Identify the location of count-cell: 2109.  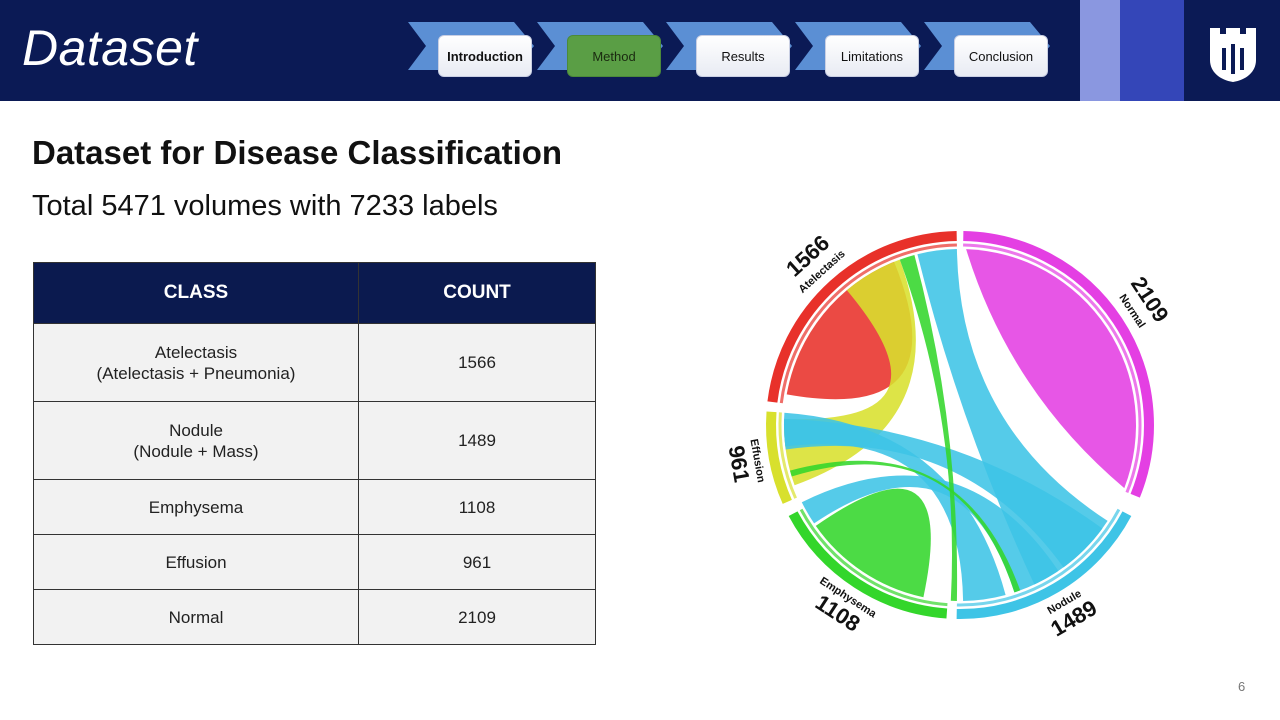
(477, 617).